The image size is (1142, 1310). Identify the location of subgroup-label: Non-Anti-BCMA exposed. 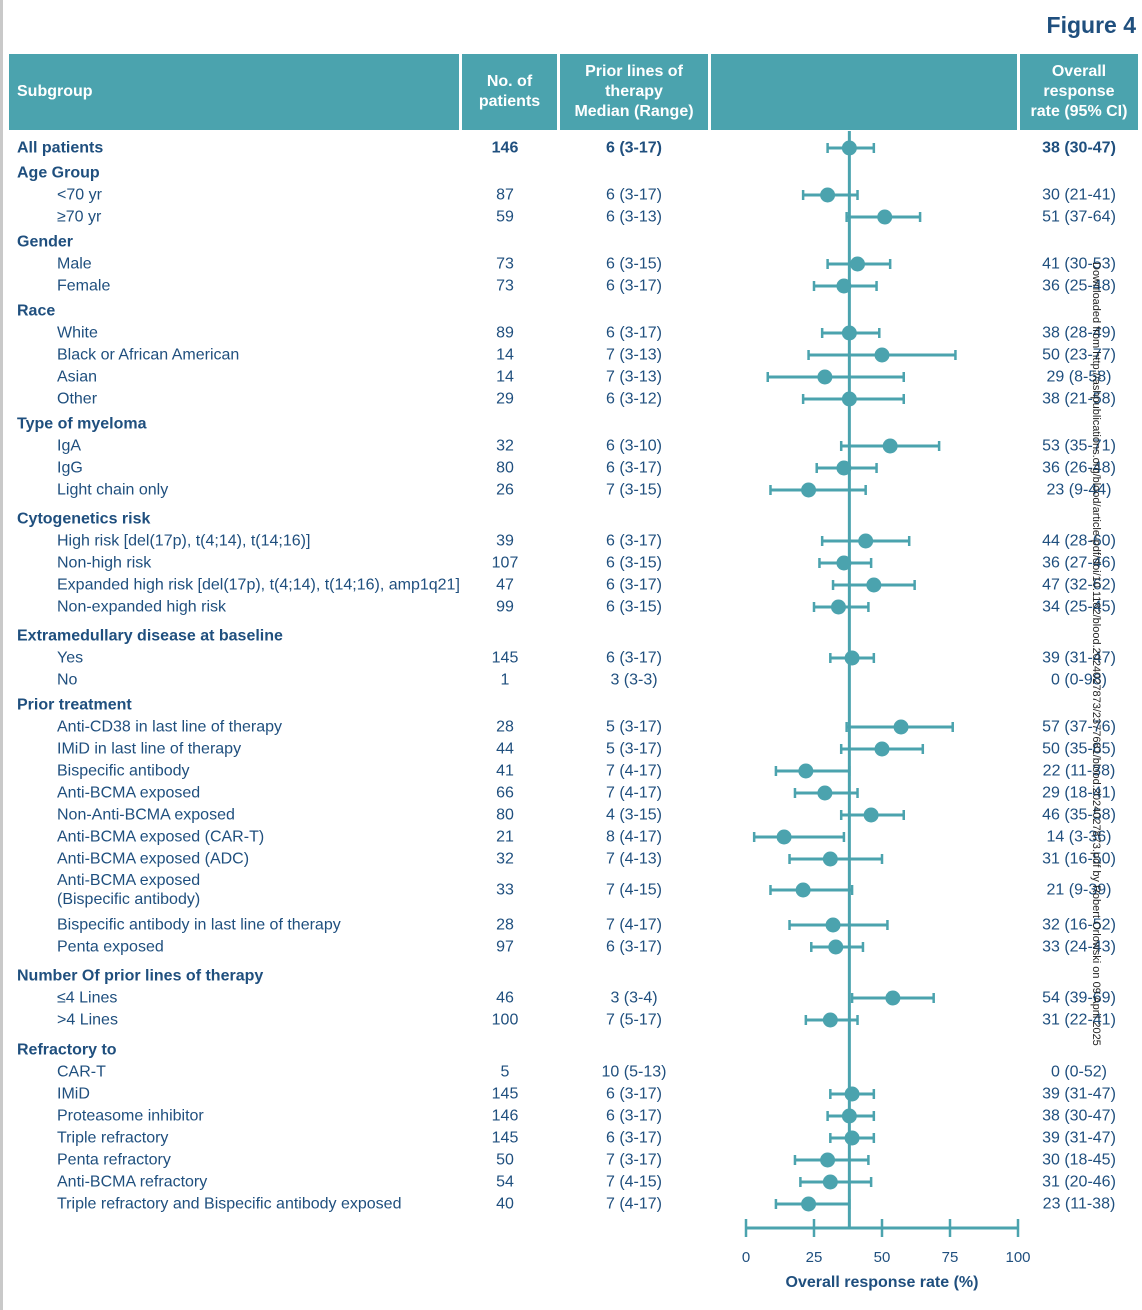
(146, 815).